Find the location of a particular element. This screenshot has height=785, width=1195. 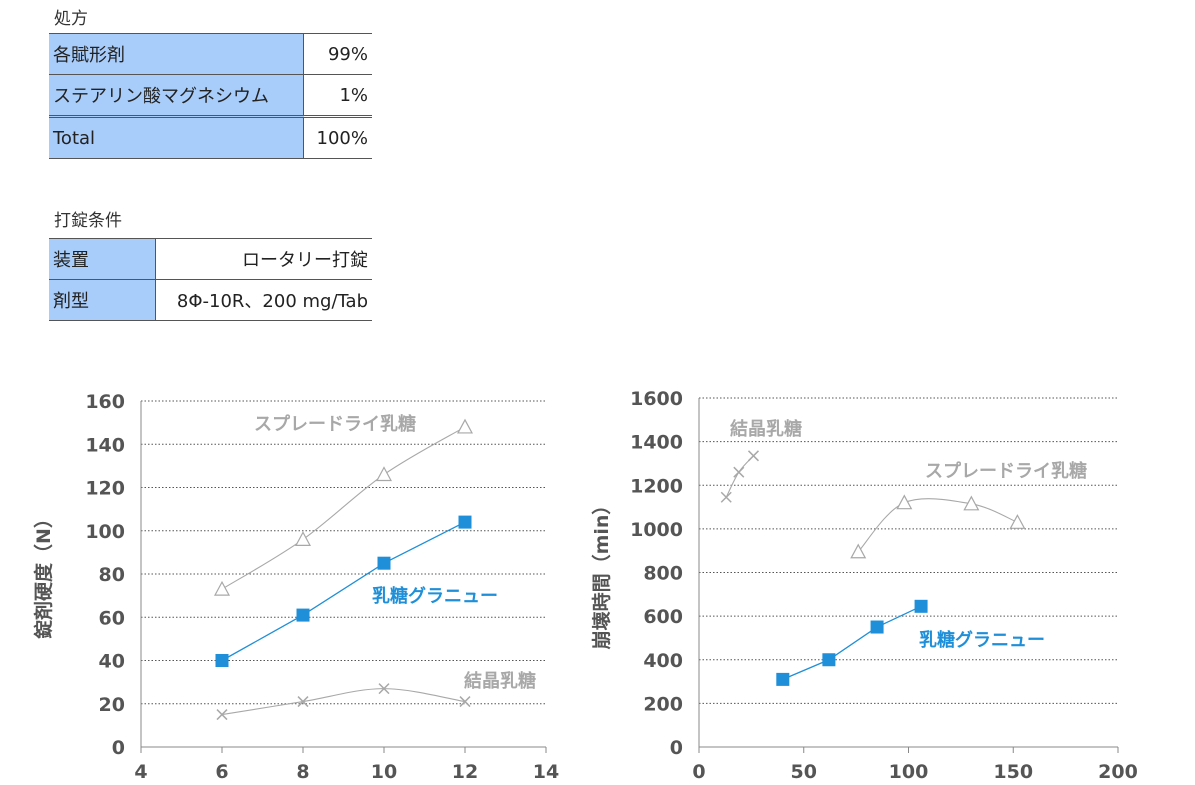

x-tick-label: 8 is located at coordinates (302, 772).